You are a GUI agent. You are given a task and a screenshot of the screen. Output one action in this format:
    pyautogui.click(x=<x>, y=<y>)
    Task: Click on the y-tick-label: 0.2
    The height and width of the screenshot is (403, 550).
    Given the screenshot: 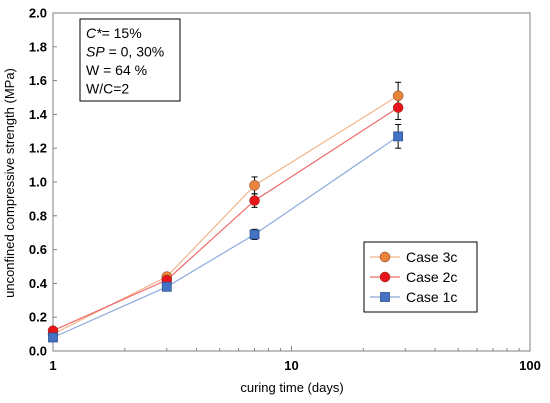 What is the action you would take?
    pyautogui.click(x=38, y=317)
    